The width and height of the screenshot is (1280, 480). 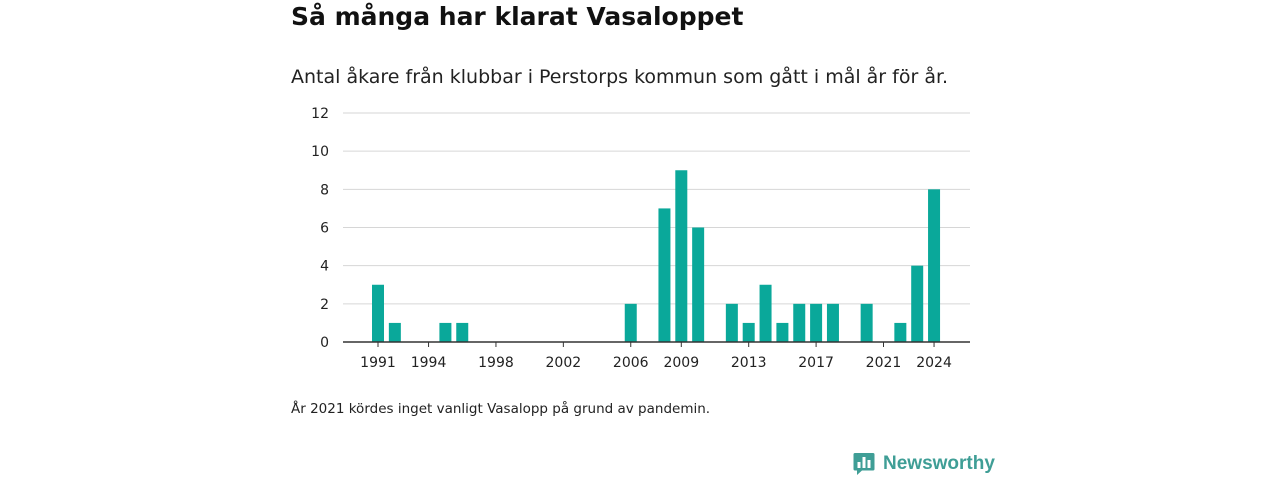 I want to click on x-tick-label: 2002, so click(x=564, y=363).